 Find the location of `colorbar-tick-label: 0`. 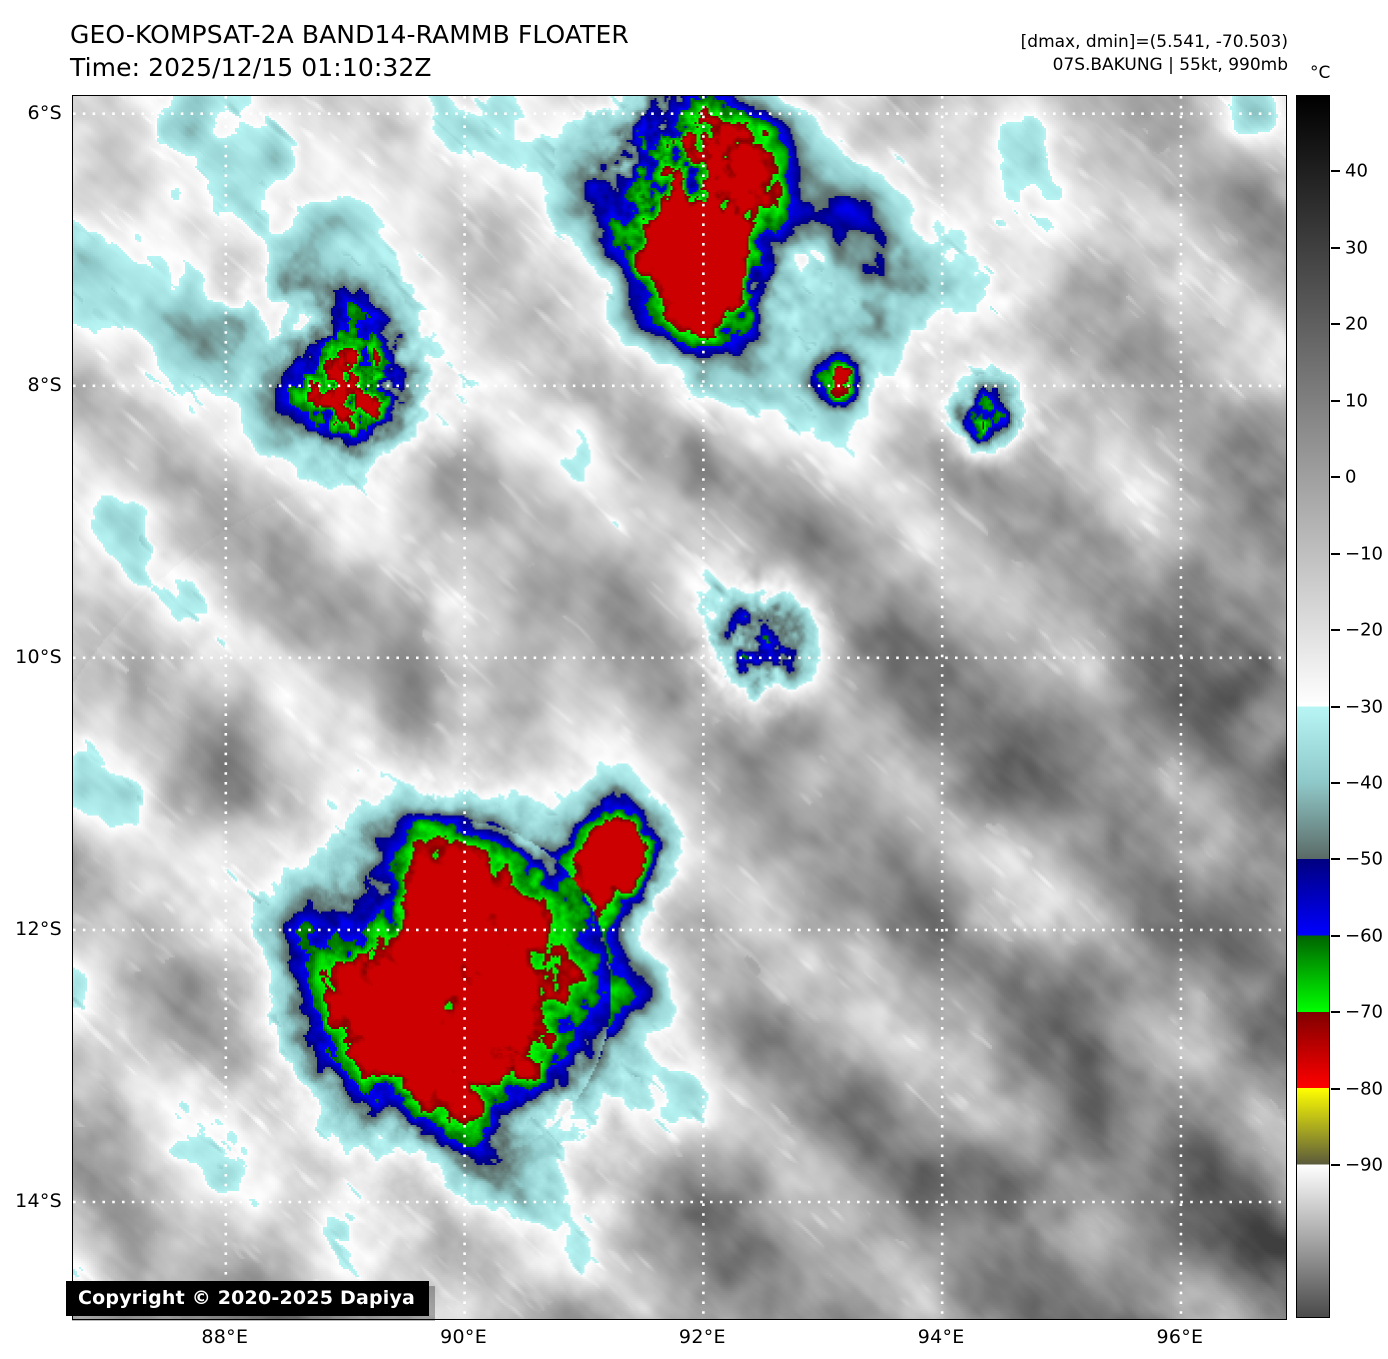

colorbar-tick-label: 0 is located at coordinates (1351, 477).